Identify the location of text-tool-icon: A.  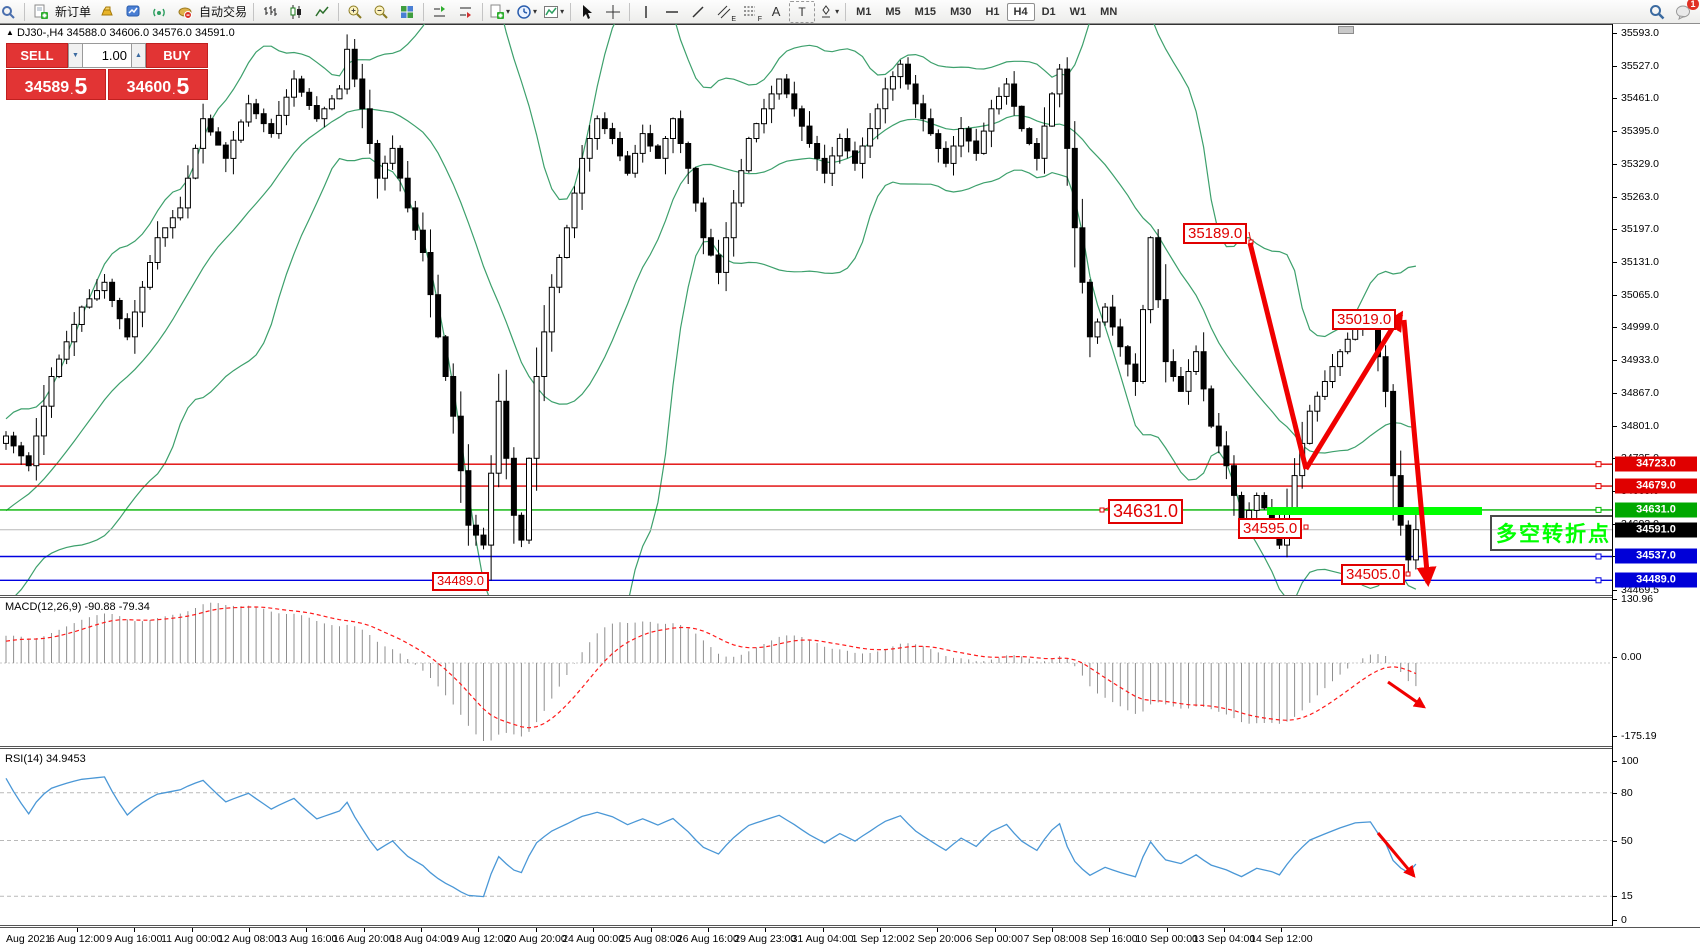
(776, 11).